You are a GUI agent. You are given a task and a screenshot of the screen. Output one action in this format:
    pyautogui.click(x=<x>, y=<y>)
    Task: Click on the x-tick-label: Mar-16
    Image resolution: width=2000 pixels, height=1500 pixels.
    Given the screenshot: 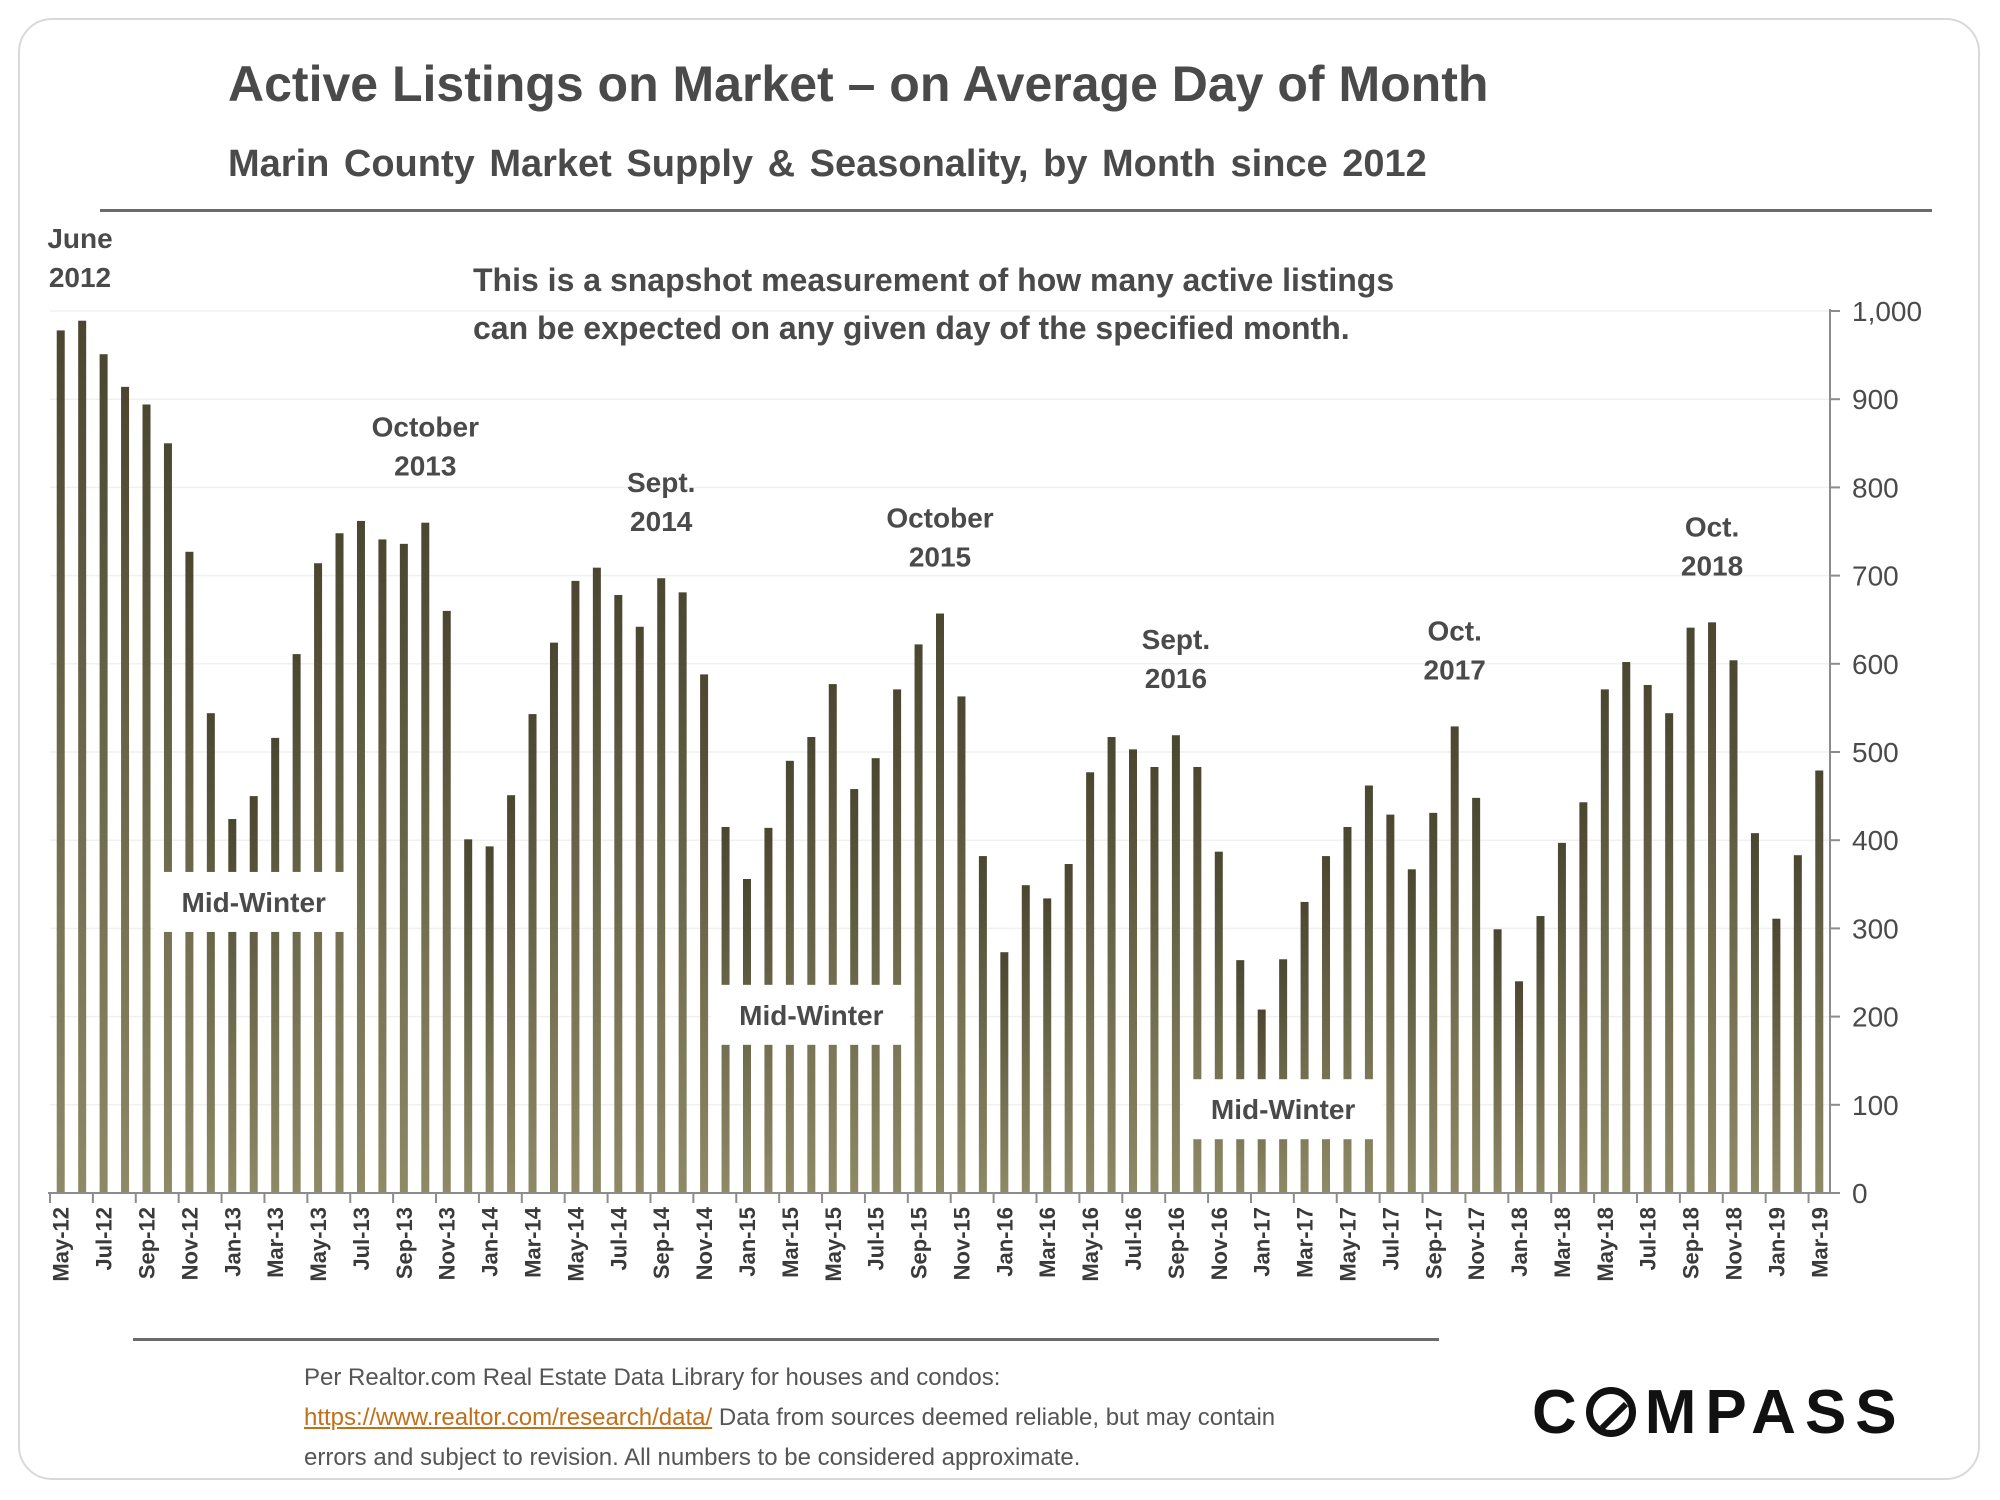 What is the action you would take?
    pyautogui.click(x=1047, y=1242)
    